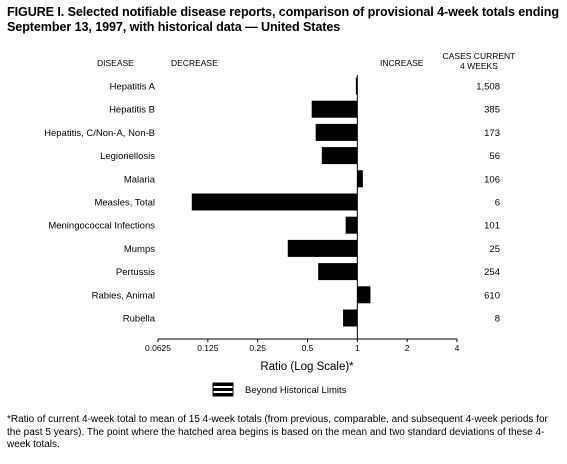  Describe the element at coordinates (497, 203) in the screenshot. I see `cases-value: 6` at that location.